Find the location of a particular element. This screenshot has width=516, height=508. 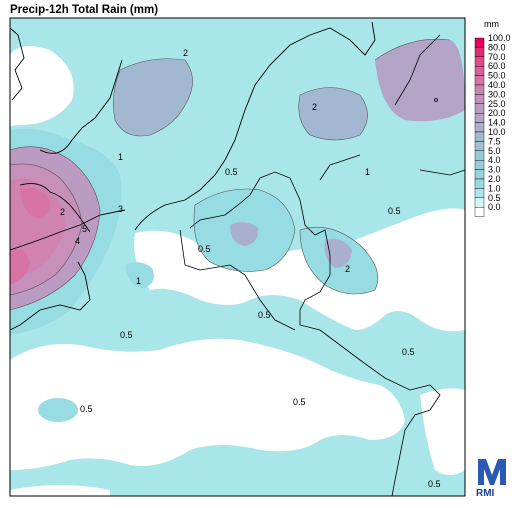

rain-field-2-north is located at coordinates (153, 97).